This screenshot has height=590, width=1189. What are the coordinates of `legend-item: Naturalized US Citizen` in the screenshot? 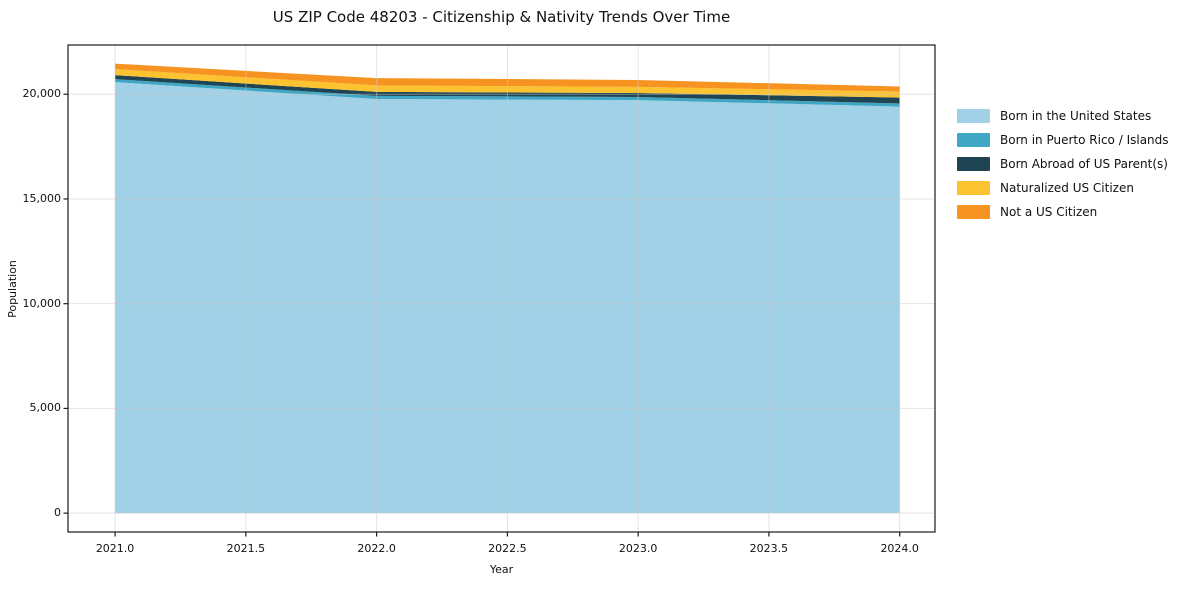 It's located at (1063, 188).